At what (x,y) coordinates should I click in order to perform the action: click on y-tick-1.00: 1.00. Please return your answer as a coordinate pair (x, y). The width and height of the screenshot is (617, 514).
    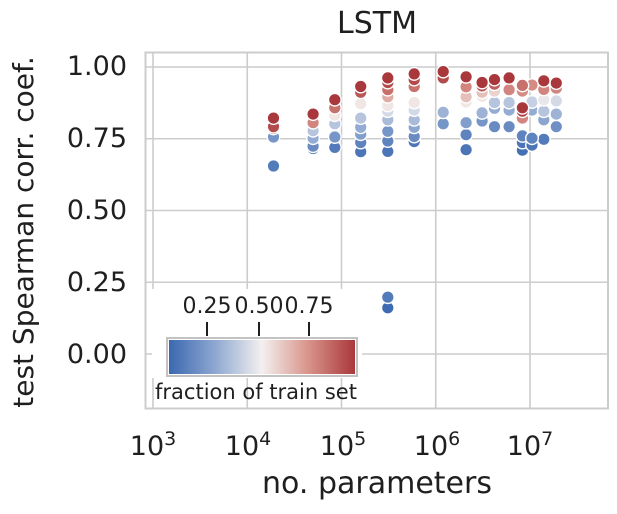
    Looking at the image, I should click on (96, 66).